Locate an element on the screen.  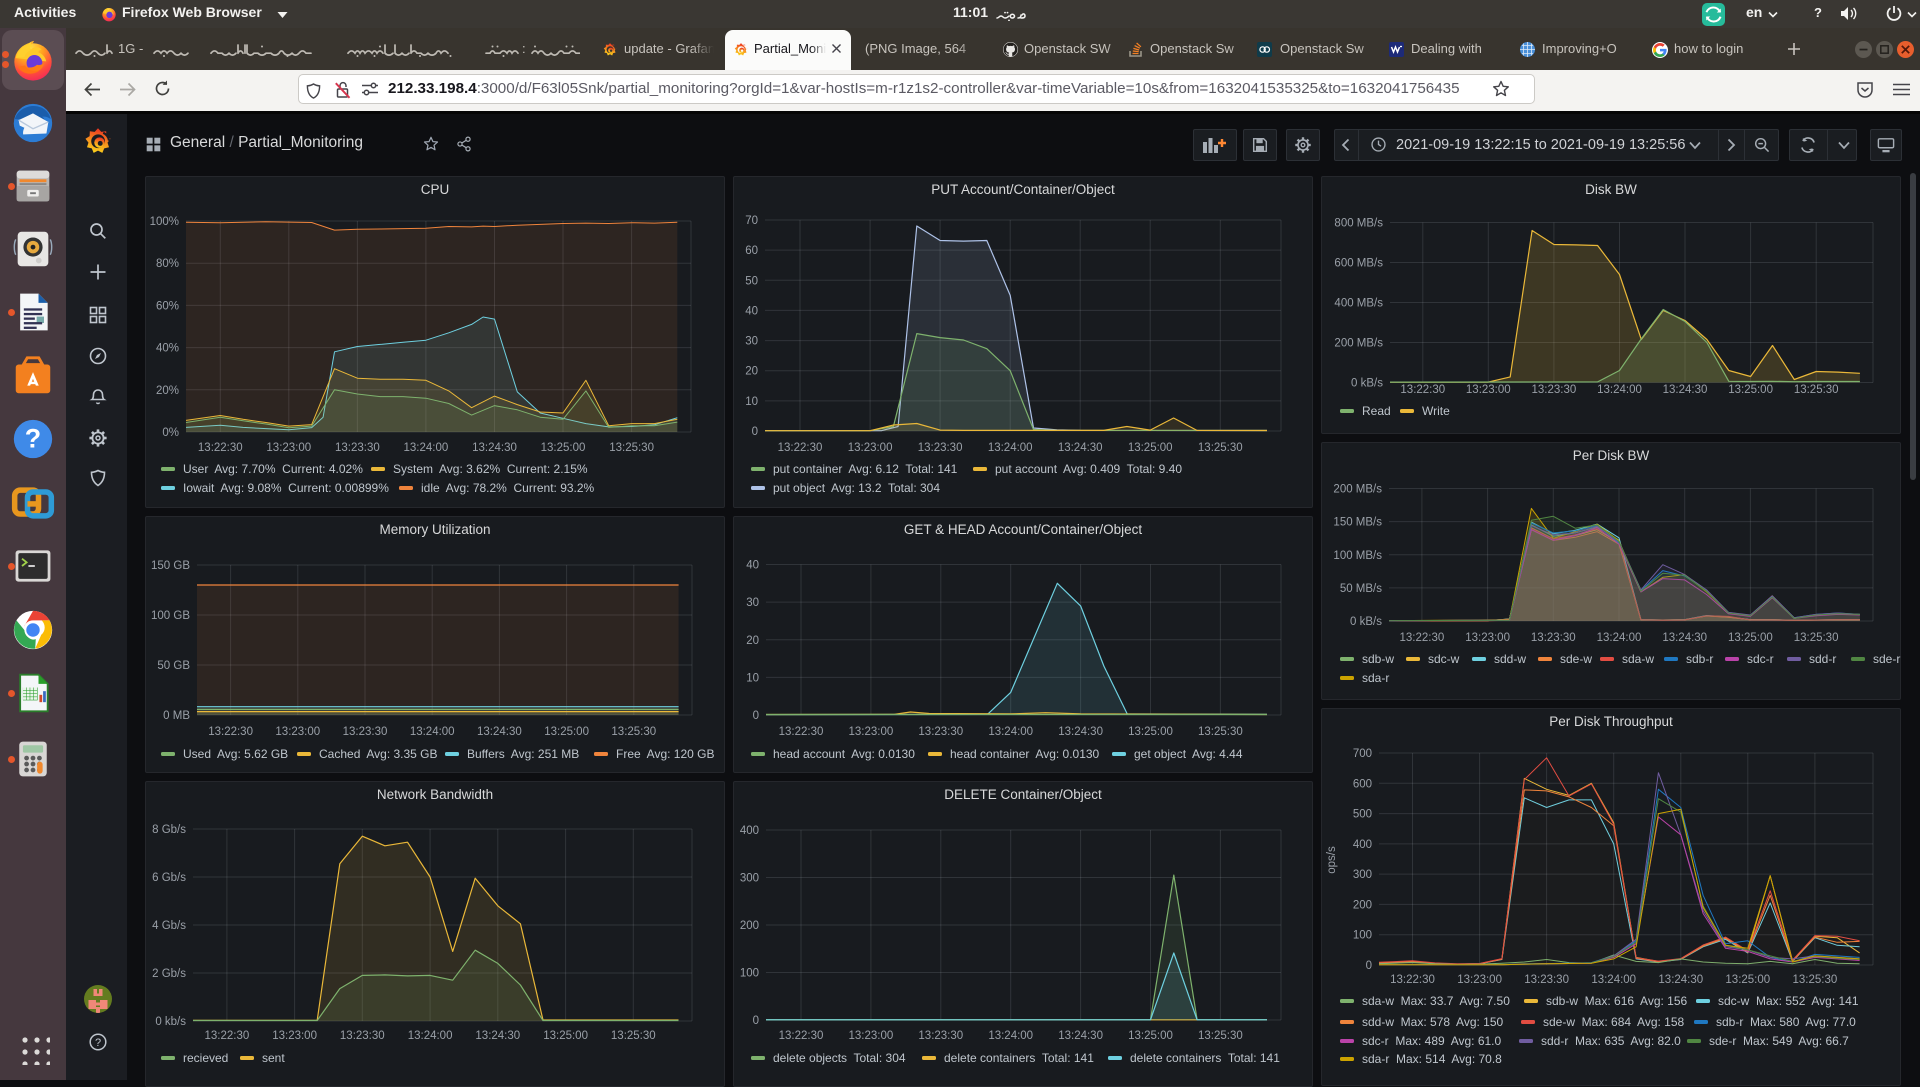
svg-text: 100 MB/s is located at coordinates (1357, 556).